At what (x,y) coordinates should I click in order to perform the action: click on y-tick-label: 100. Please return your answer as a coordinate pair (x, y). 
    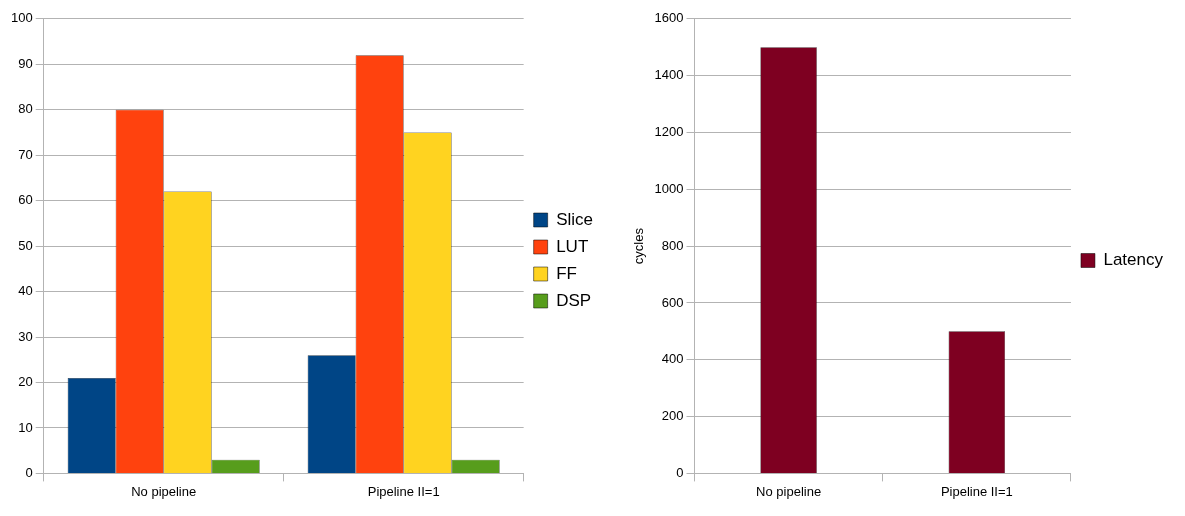
    Looking at the image, I should click on (21, 18).